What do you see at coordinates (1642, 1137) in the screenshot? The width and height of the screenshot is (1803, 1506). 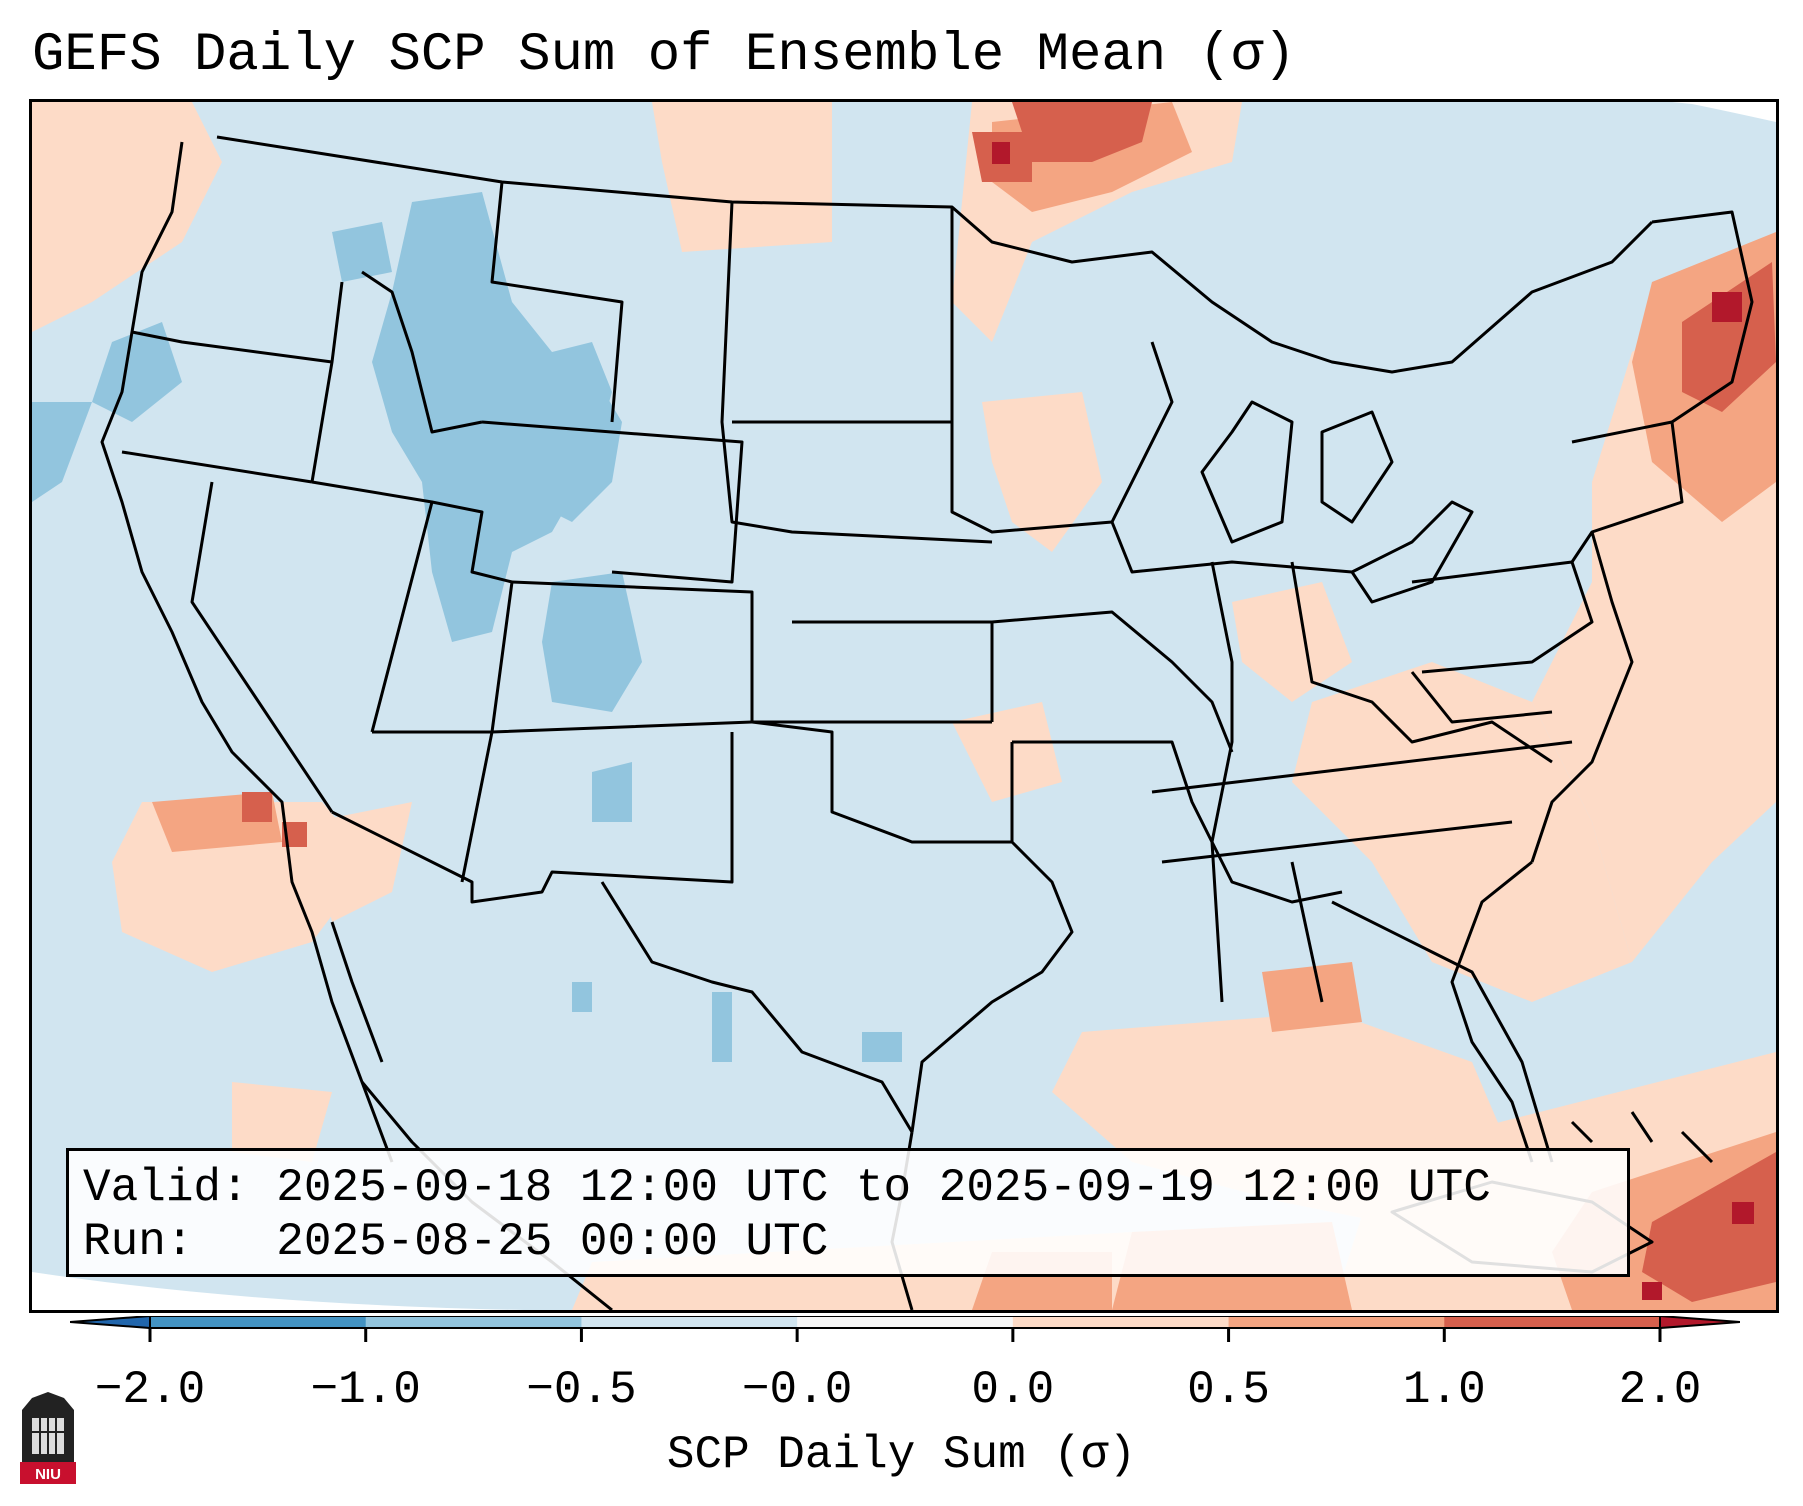 I see `bahamas-islands` at bounding box center [1642, 1137].